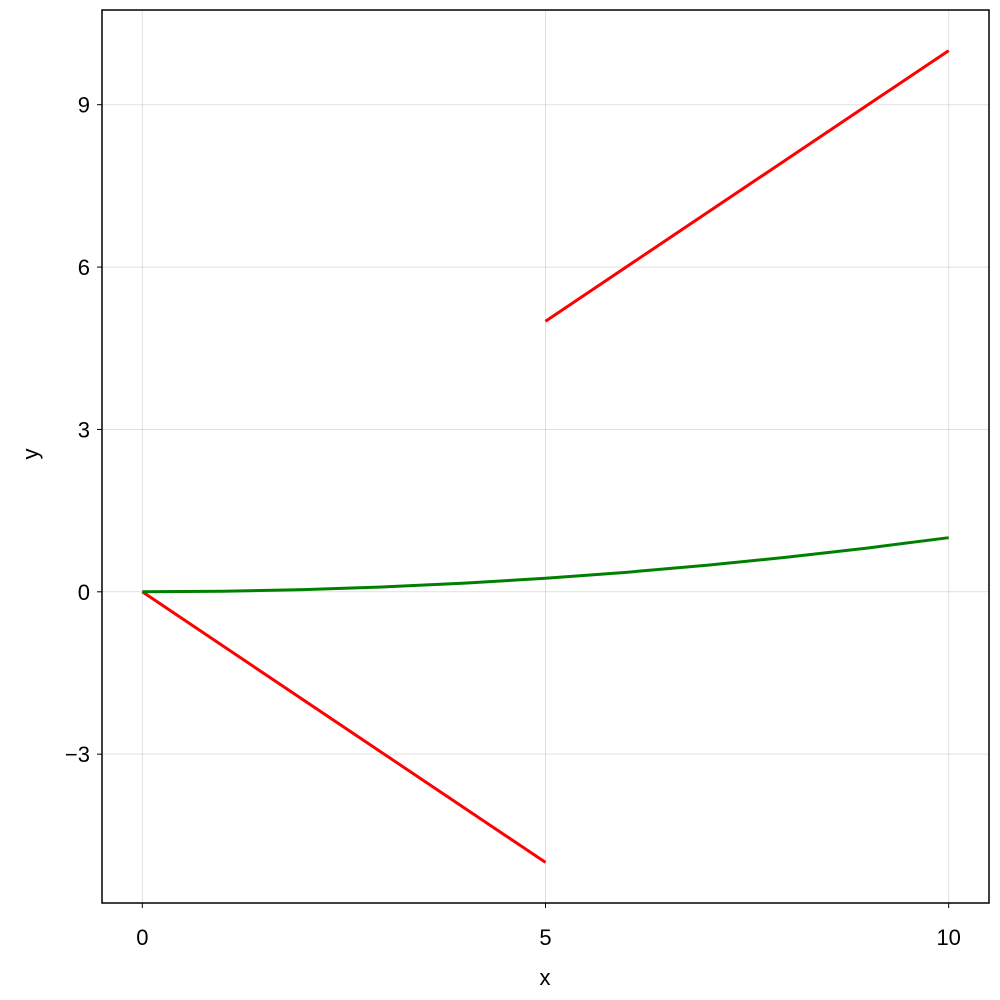 This screenshot has width=1000, height=1000. I want to click on y-axis-label: y, so click(30, 454).